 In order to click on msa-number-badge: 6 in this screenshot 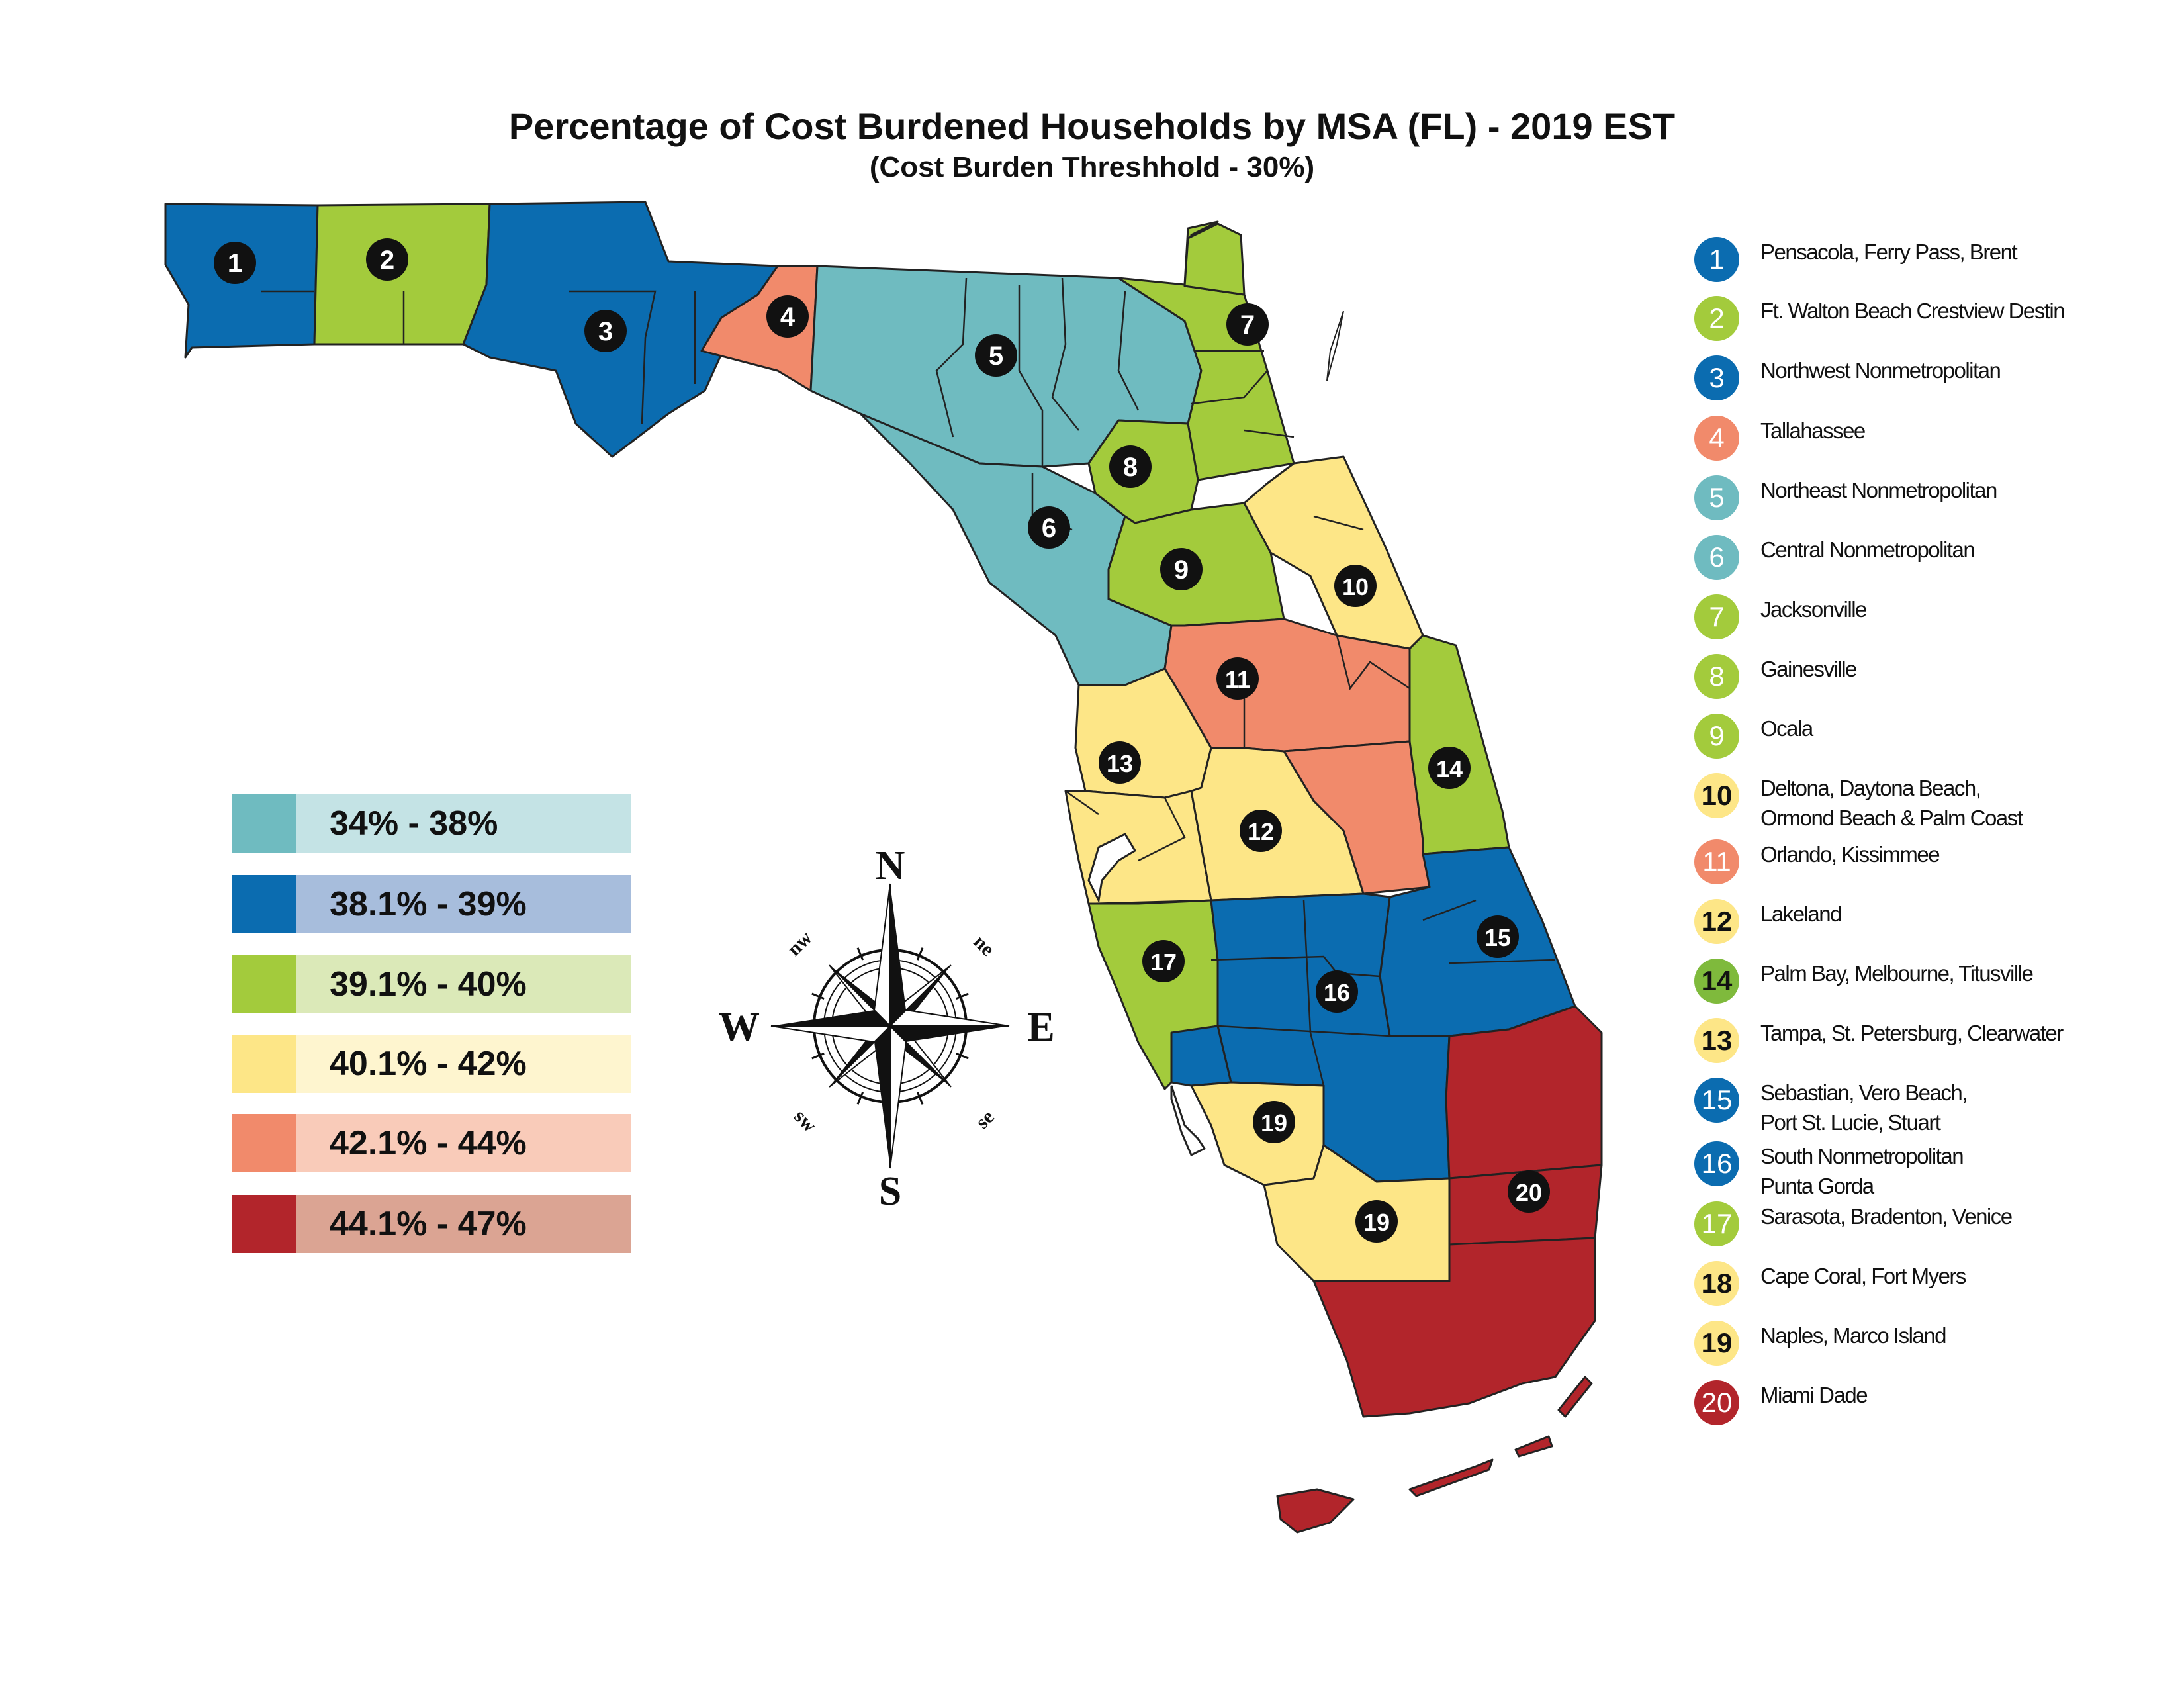, I will do `click(1716, 557)`.